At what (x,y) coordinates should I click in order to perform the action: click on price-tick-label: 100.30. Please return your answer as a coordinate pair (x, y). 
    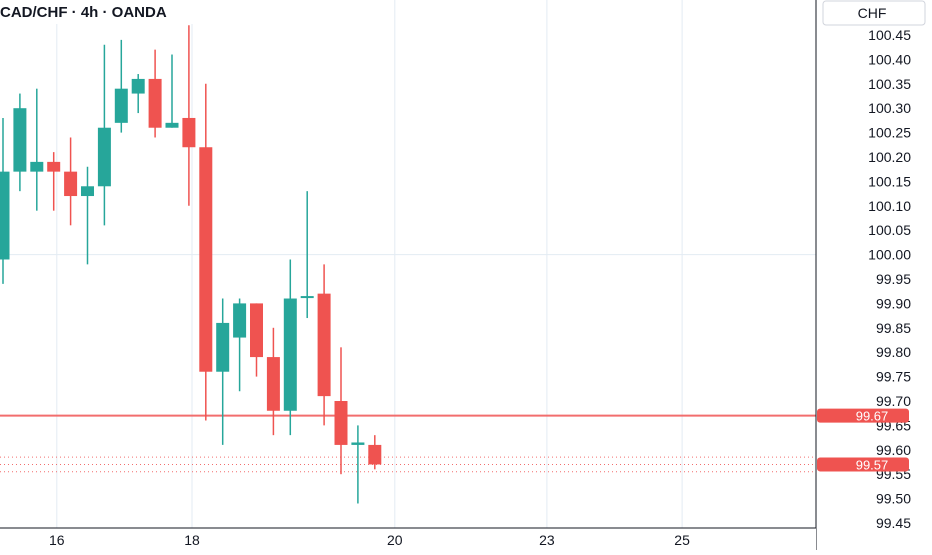
    Looking at the image, I should click on (889, 108).